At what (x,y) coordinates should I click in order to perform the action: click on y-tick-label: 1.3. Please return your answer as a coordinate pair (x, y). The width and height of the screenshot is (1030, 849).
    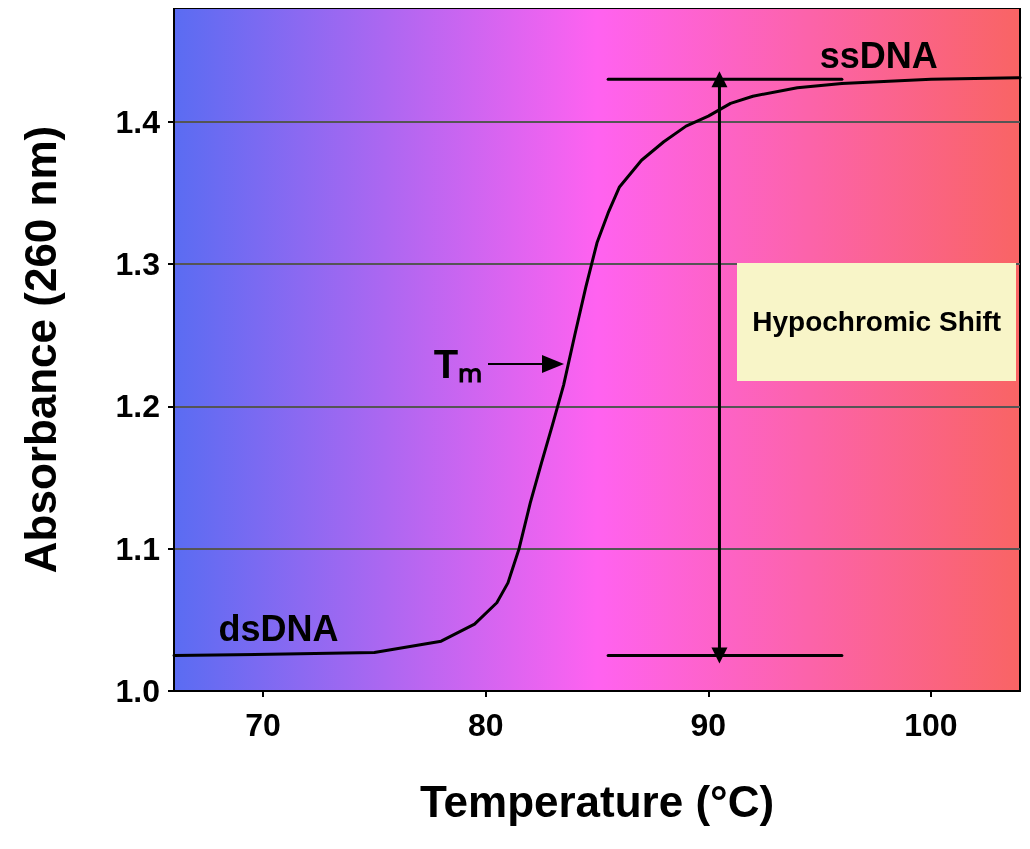
    Looking at the image, I should click on (137, 264).